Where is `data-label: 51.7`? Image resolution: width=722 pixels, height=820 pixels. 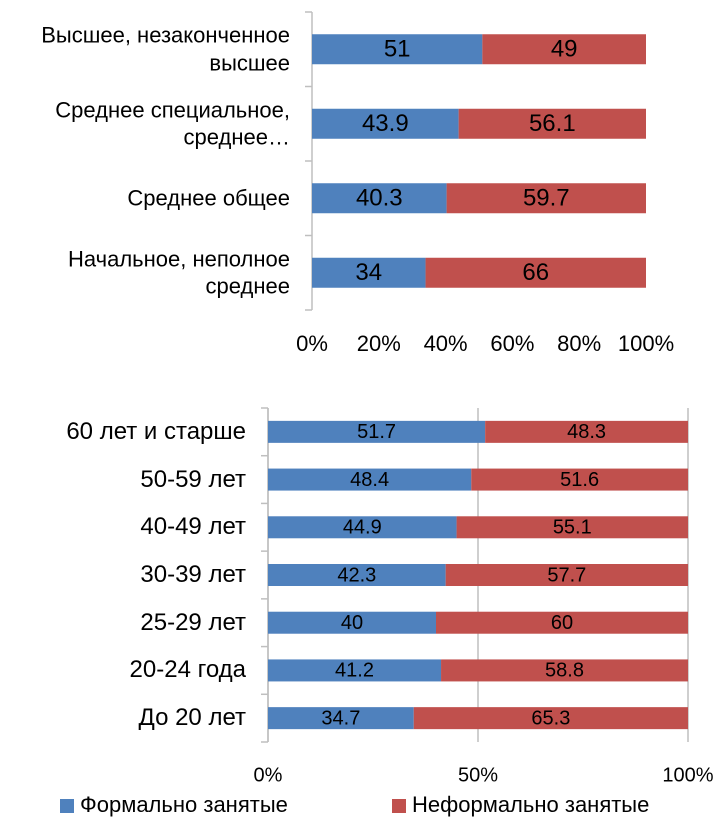
data-label: 51.7 is located at coordinates (376, 432).